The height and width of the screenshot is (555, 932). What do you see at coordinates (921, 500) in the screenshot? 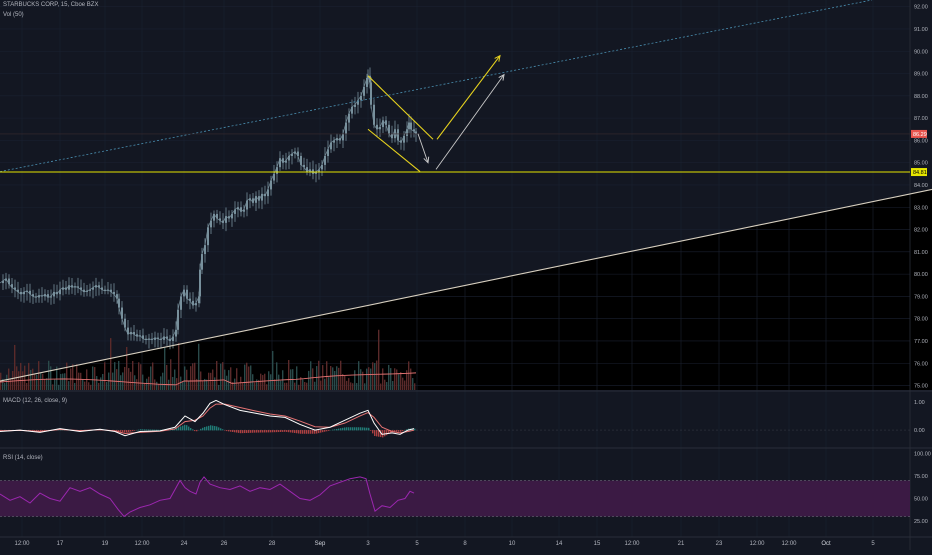
I see `rsi-axis-tick-label: 50.00` at bounding box center [921, 500].